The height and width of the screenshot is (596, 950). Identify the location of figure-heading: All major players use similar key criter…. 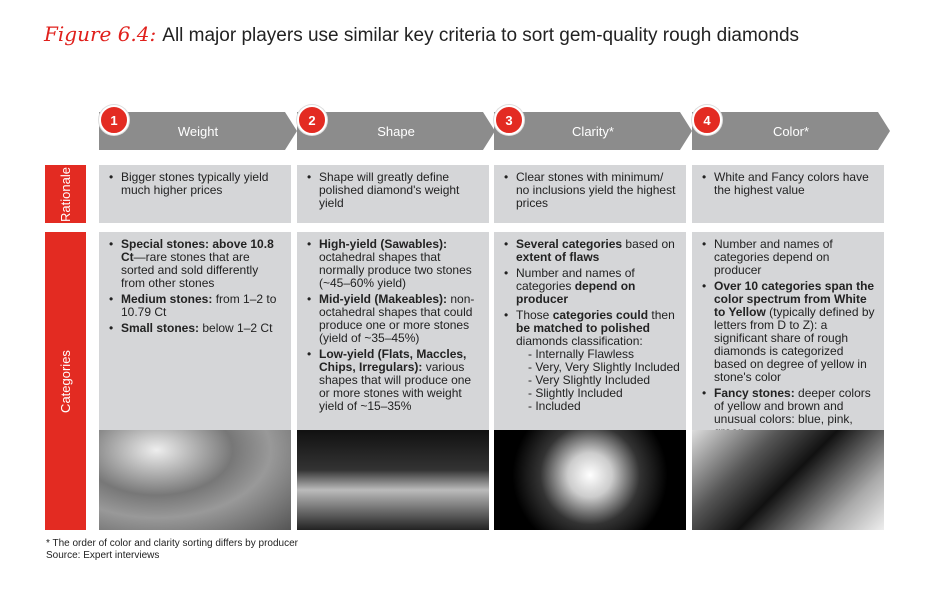
(481, 35).